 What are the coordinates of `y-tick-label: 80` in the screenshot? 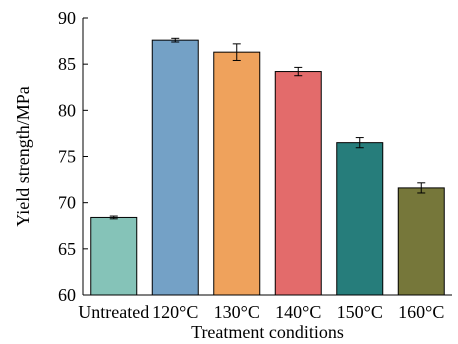 It's located at (67, 110).